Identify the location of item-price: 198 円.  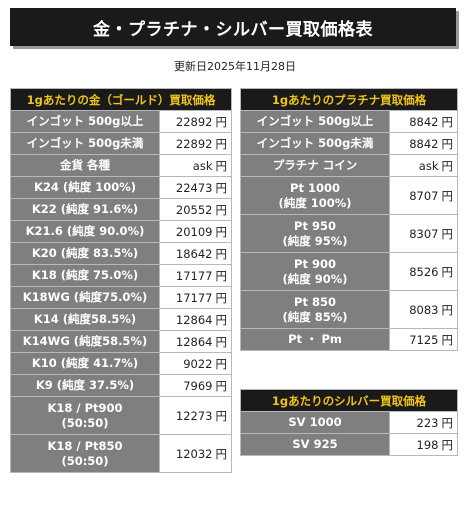
(423, 444).